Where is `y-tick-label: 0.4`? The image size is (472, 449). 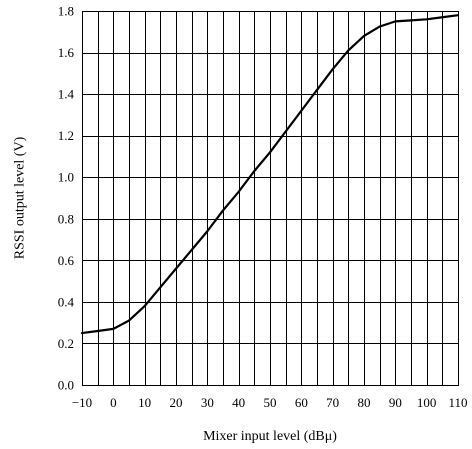
y-tick-label: 0.4 is located at coordinates (66, 301).